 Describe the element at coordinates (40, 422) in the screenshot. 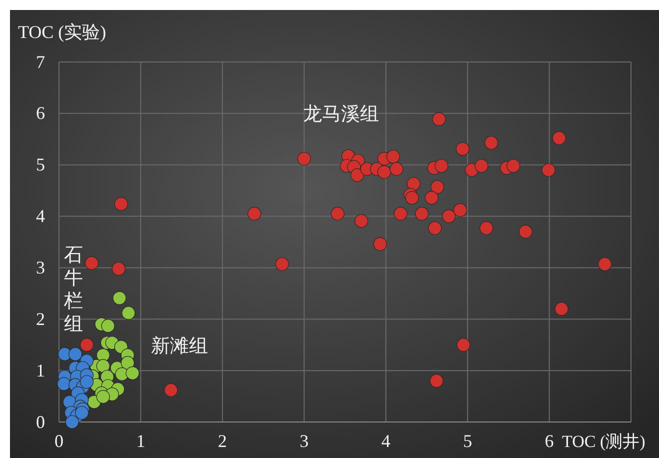

I see `y-tick-label: 0` at that location.